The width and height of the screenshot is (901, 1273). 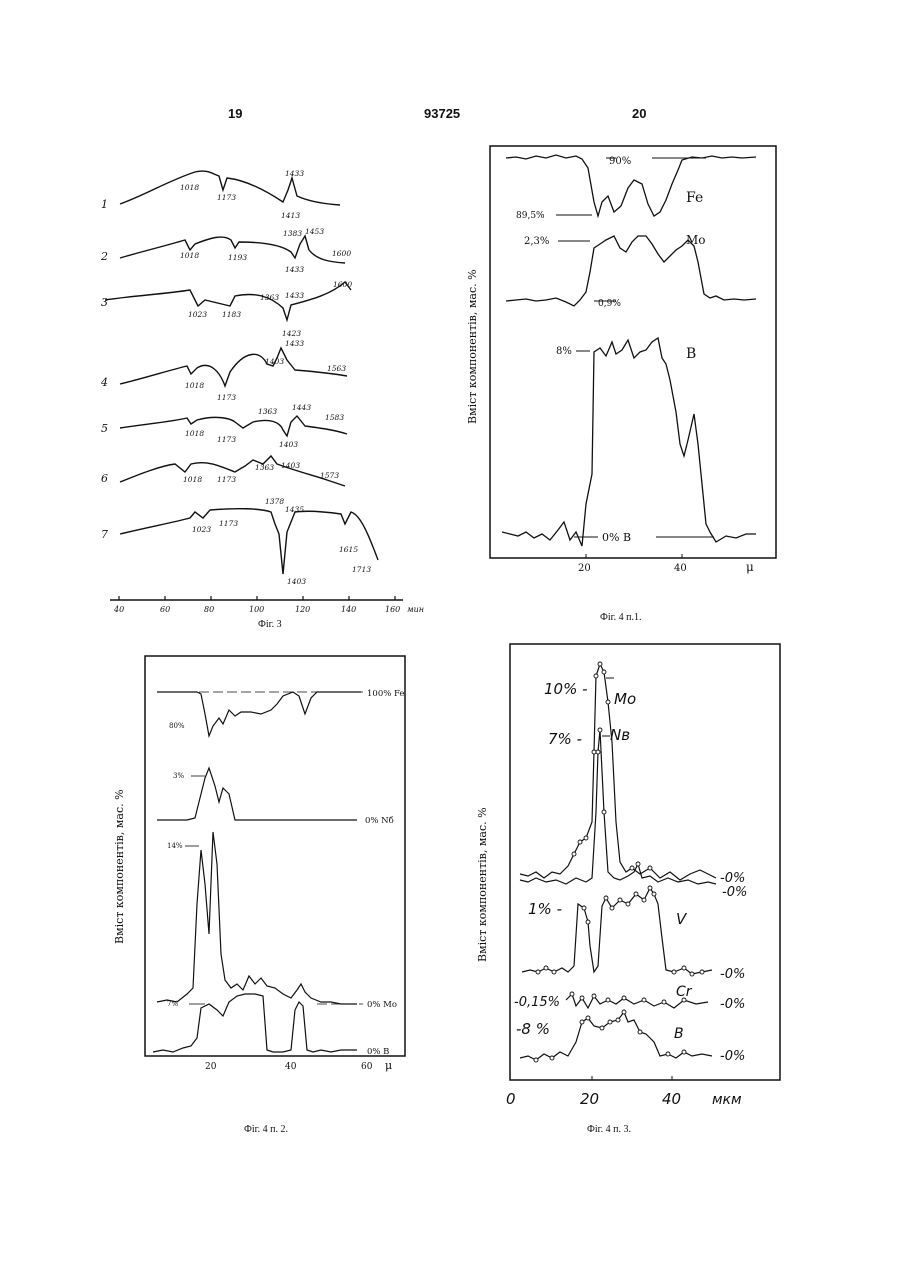 I want to click on patent-number: 93725, so click(x=442, y=113).